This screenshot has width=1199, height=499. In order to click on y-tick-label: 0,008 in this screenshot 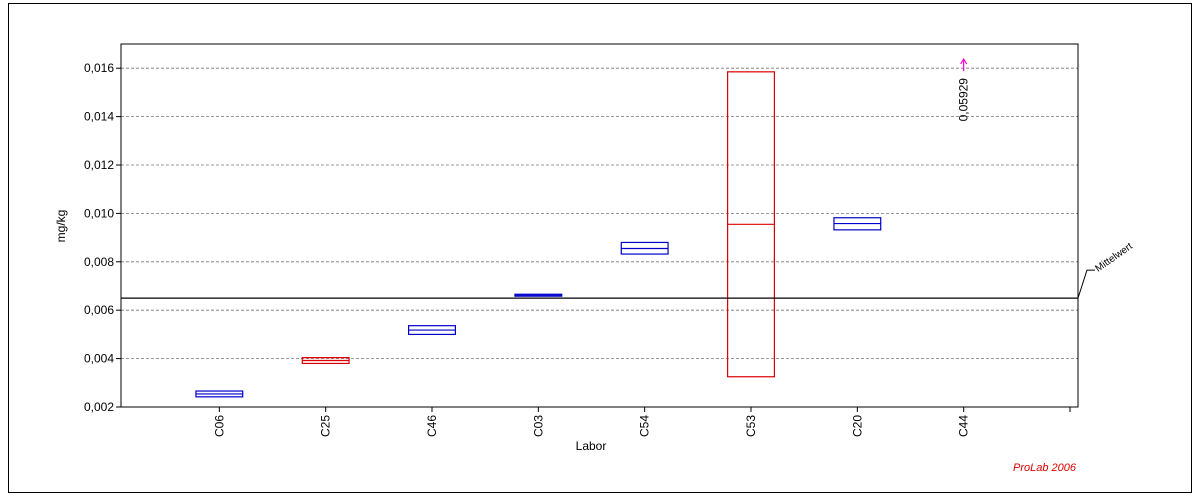, I will do `click(99, 262)`.